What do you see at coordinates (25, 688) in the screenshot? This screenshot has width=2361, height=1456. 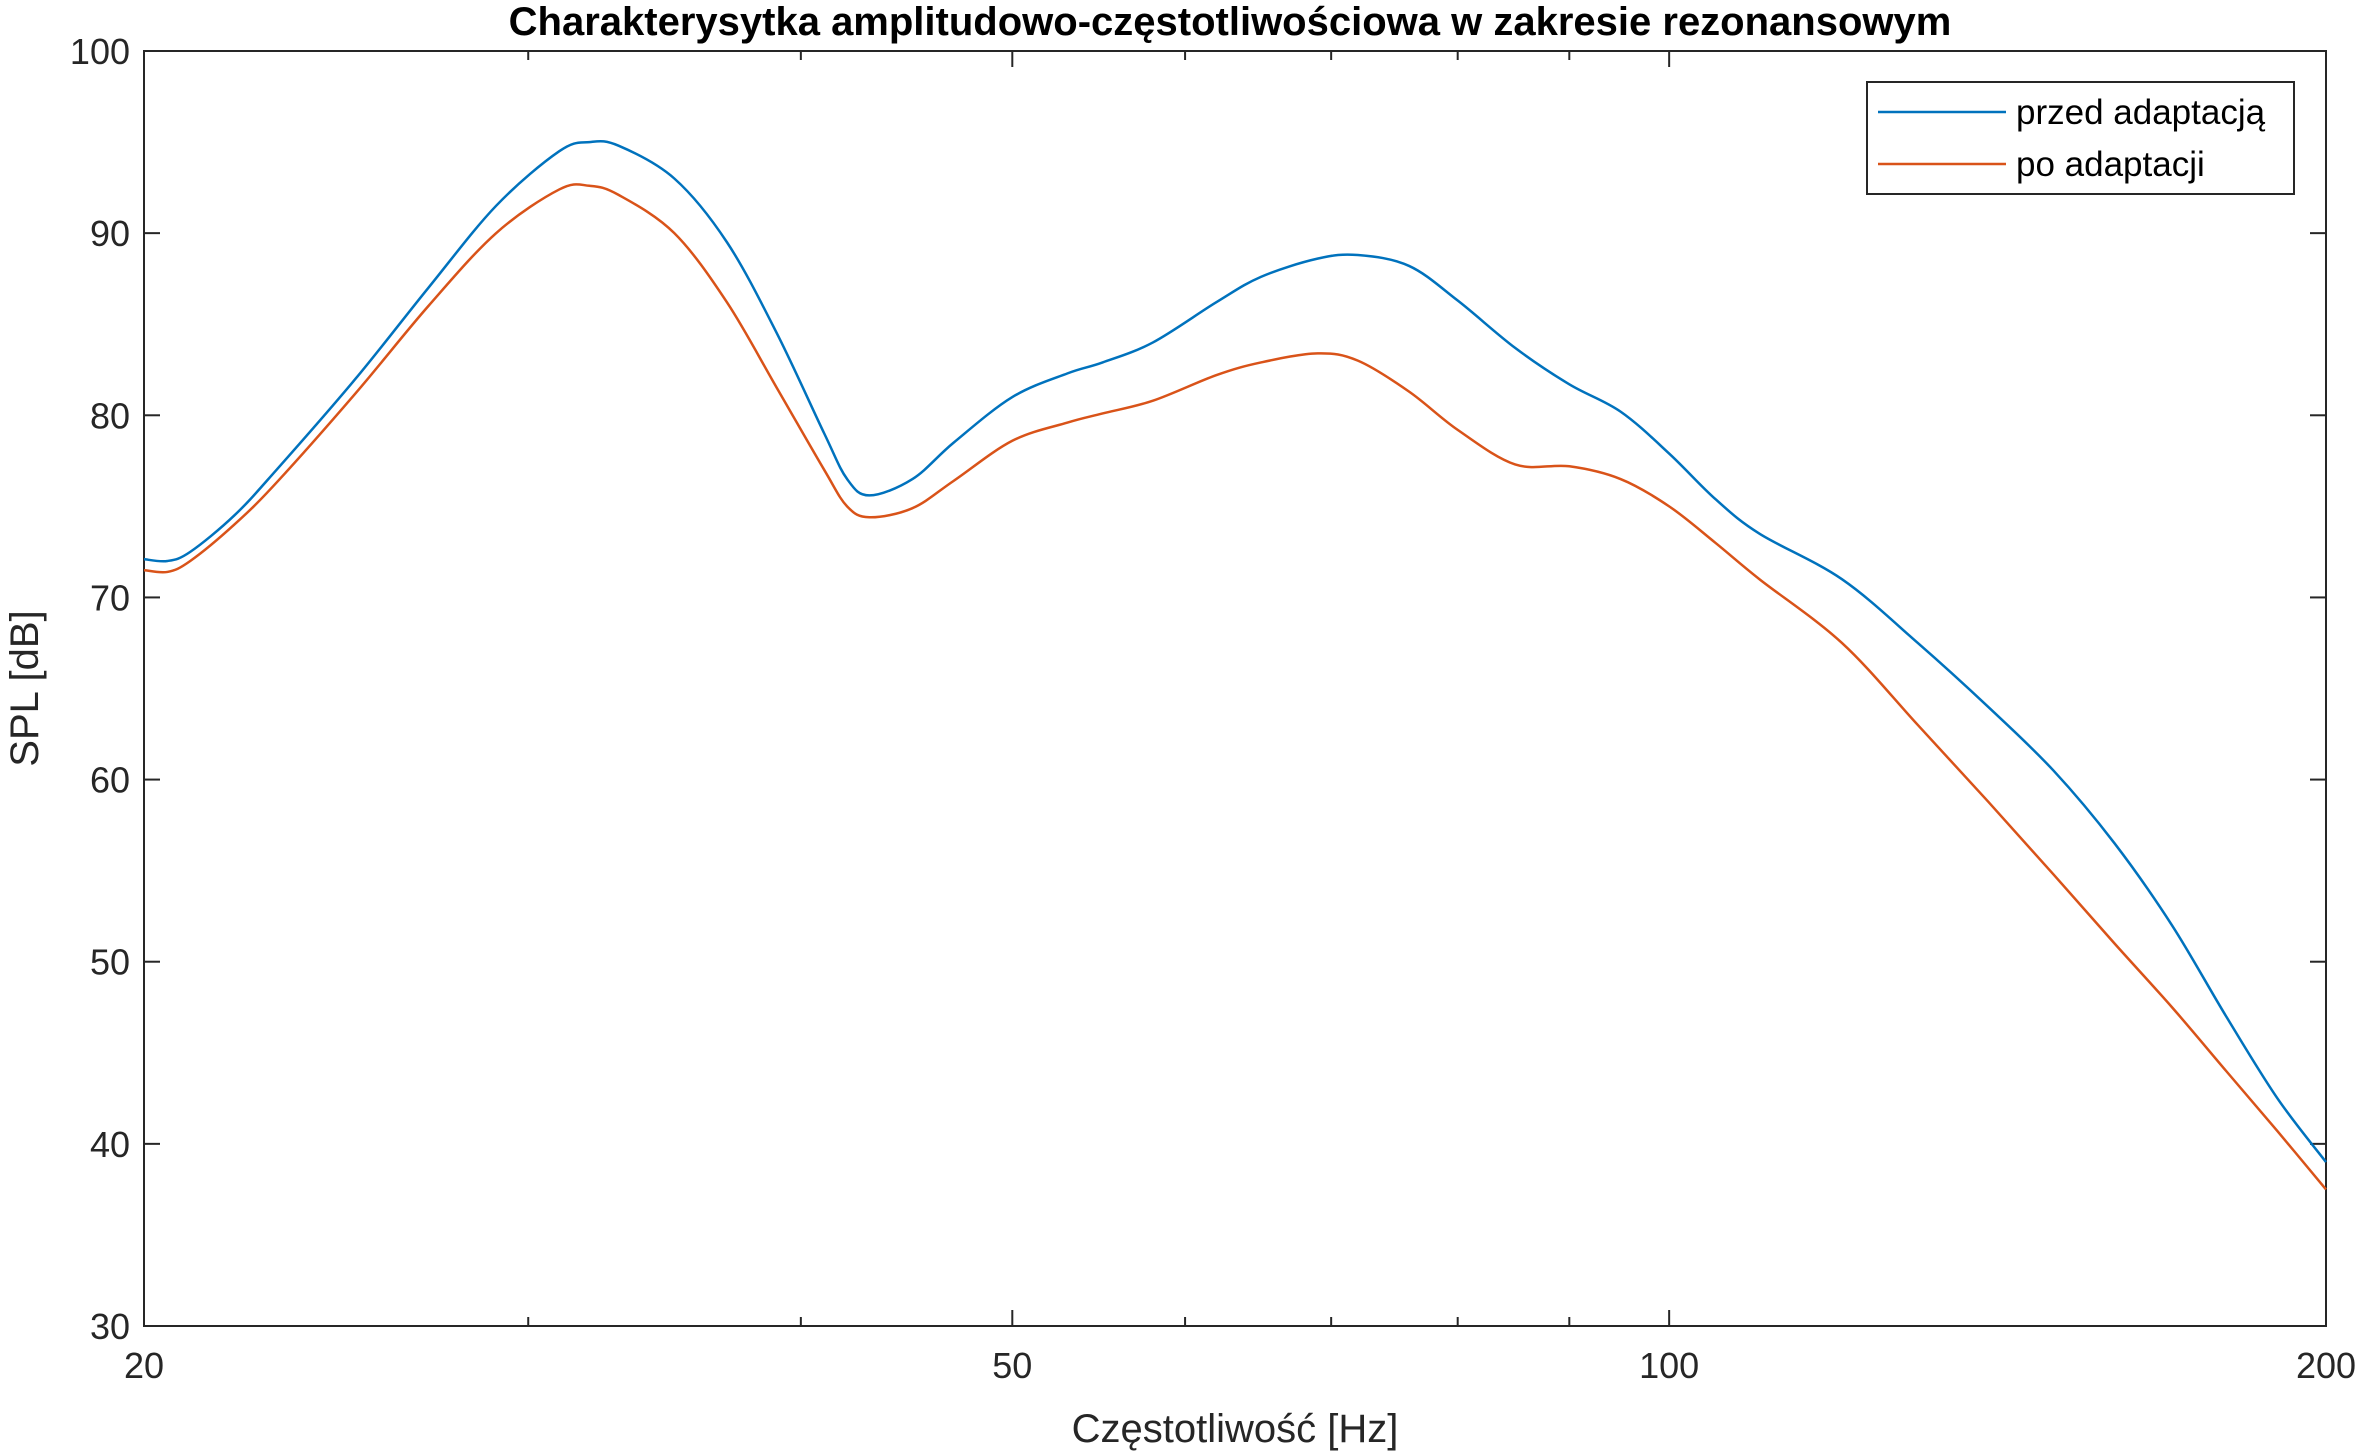 I see `y-axis-label: SPL [dB]` at bounding box center [25, 688].